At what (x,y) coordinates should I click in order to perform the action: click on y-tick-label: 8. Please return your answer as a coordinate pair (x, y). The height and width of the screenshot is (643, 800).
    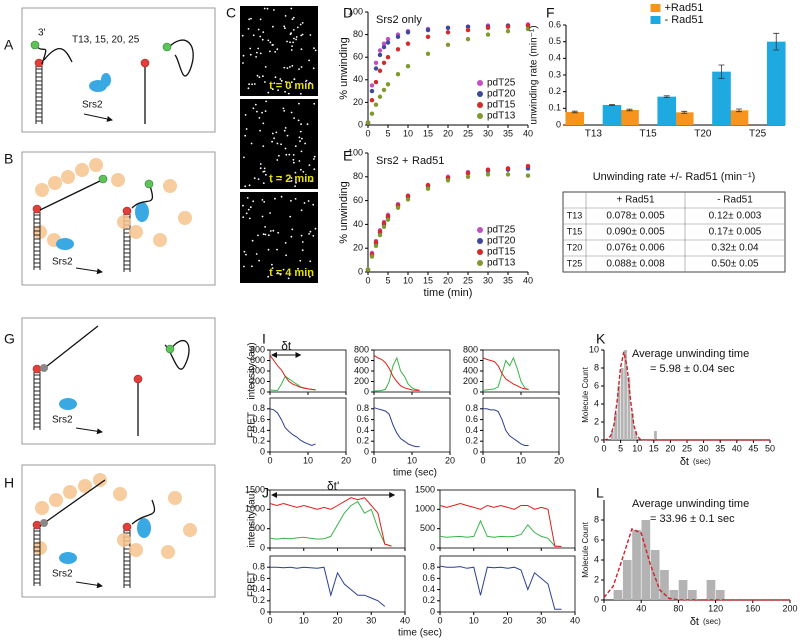
    Looking at the image, I should click on (596, 367).